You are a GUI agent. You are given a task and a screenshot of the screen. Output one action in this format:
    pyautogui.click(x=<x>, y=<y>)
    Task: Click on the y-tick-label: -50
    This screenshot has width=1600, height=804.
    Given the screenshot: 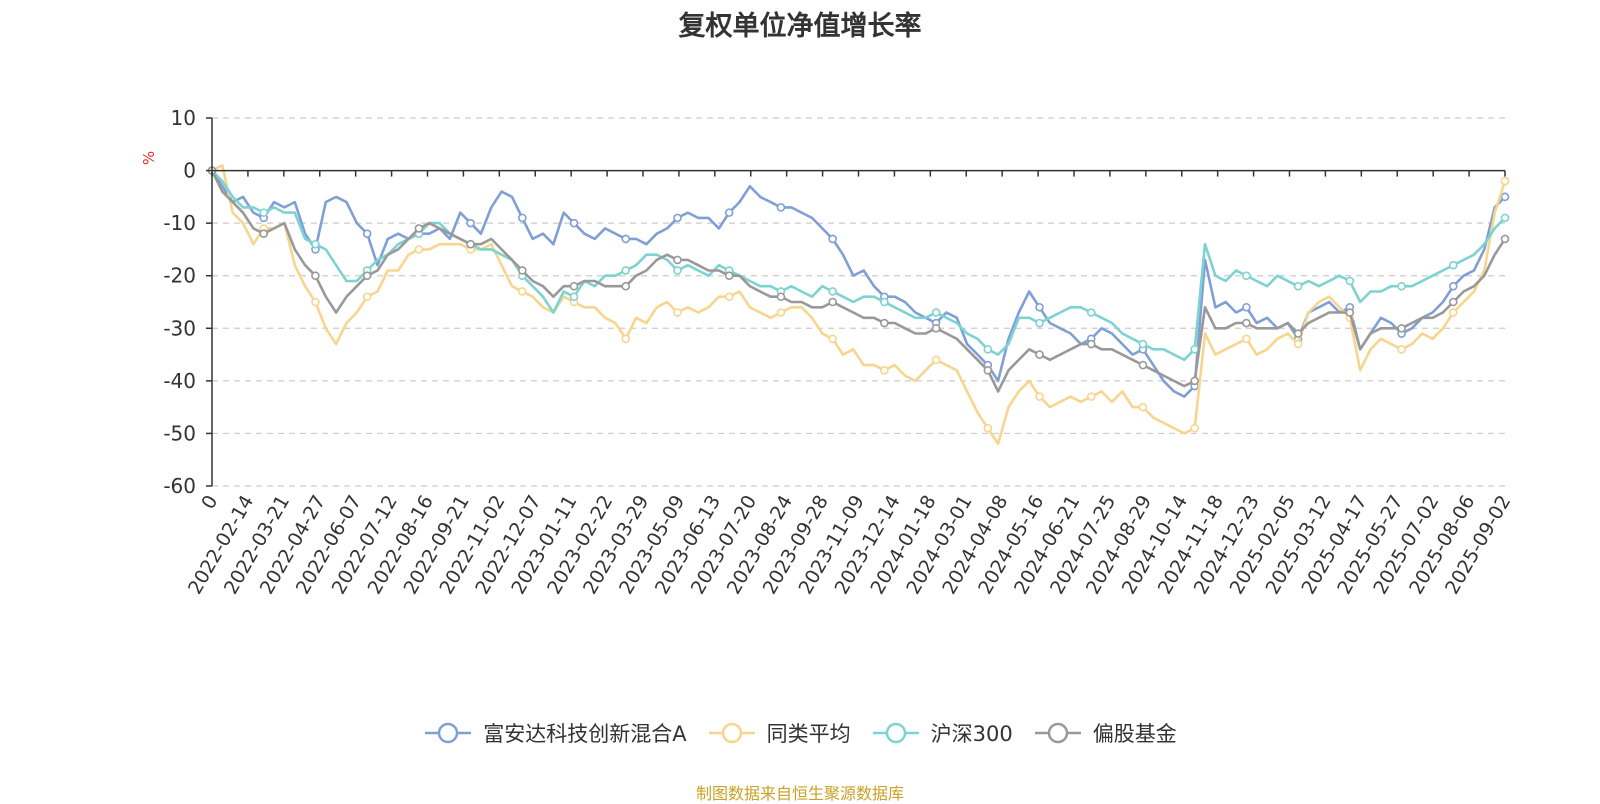 What is the action you would take?
    pyautogui.click(x=179, y=433)
    